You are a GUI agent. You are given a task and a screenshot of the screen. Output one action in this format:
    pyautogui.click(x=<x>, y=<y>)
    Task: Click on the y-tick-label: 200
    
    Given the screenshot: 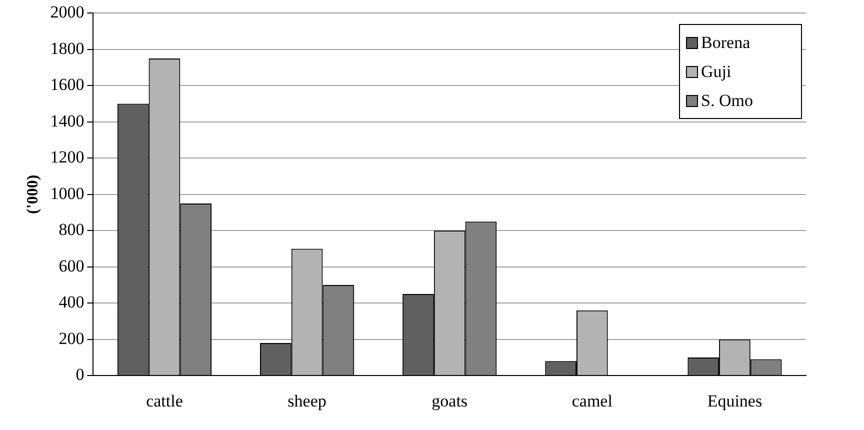 What is the action you would take?
    pyautogui.click(x=71, y=338)
    